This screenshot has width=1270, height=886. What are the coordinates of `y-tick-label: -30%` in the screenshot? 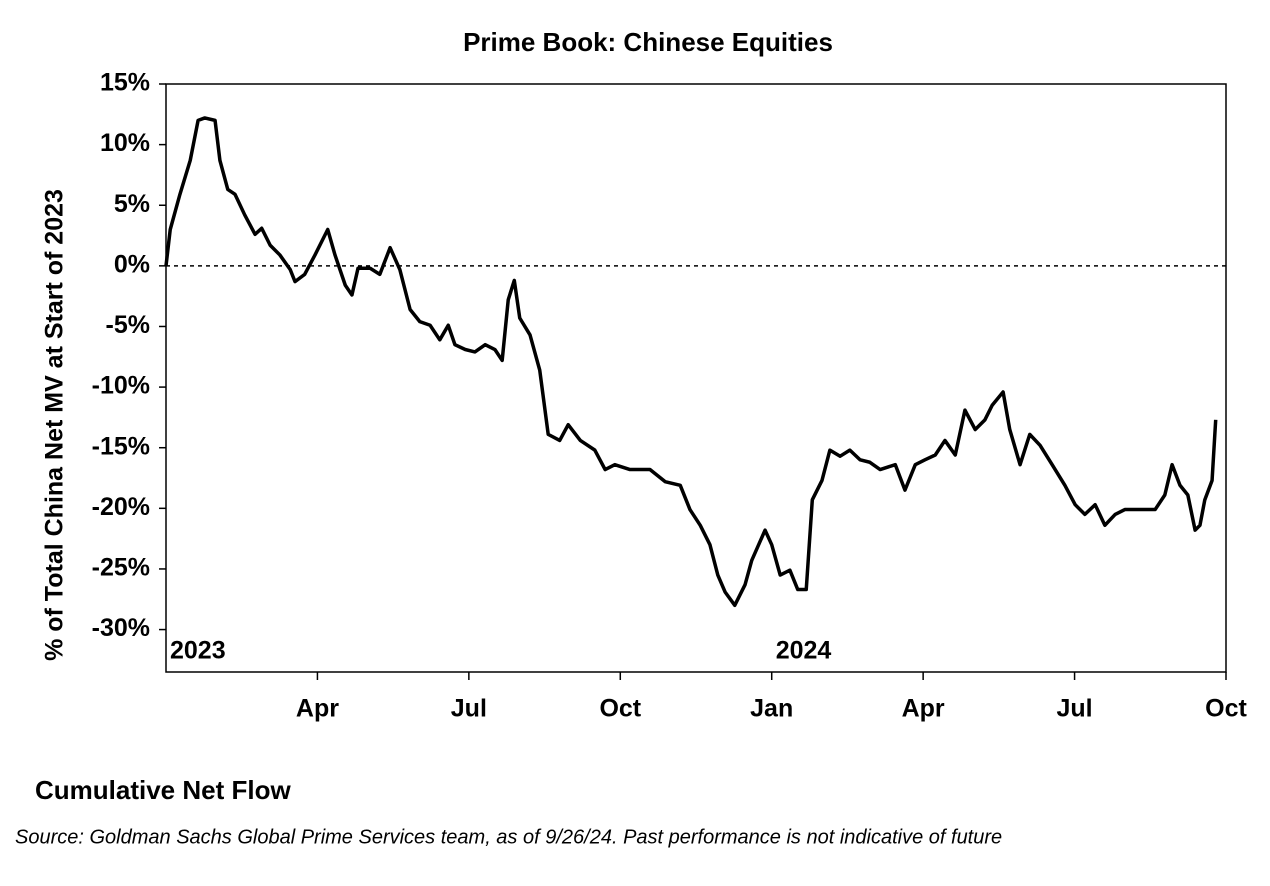 It's located at (121, 628).